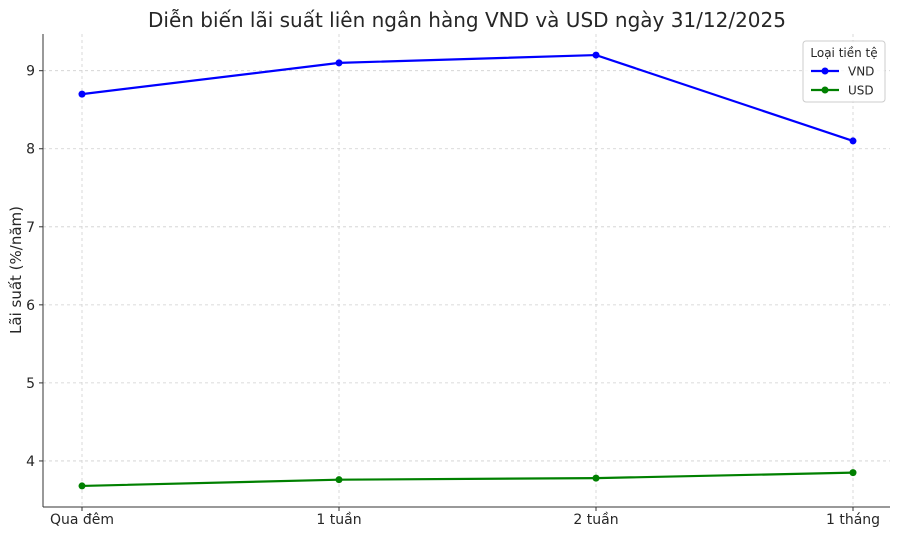  I want to click on y-tick-label: 6, so click(30, 306).